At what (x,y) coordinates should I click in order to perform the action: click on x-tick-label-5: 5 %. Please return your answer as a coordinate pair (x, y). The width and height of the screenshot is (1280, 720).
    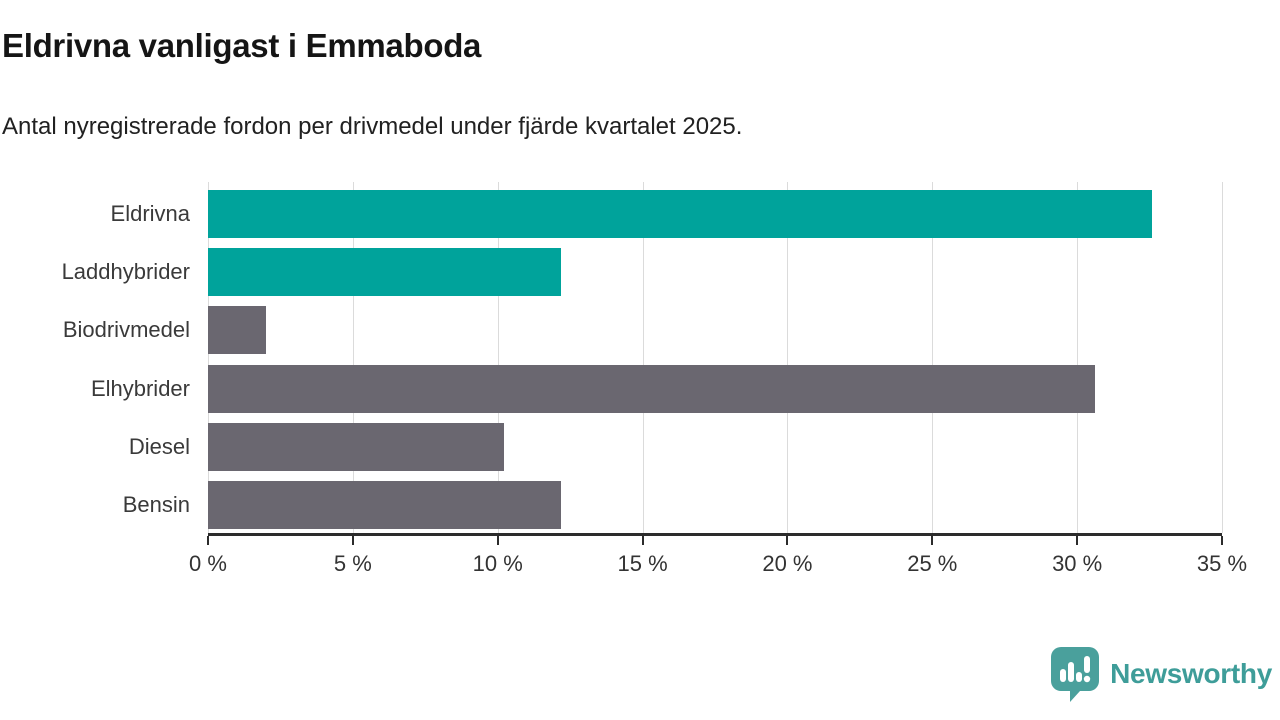
    Looking at the image, I should click on (352, 563).